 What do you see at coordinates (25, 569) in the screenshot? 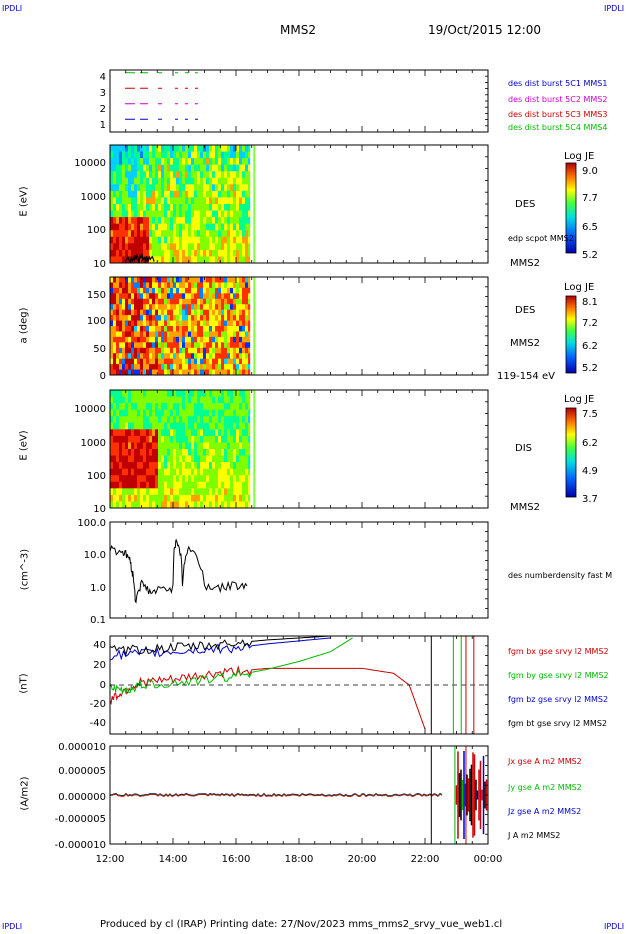
I see `ylabel-density: (cm^-3)` at bounding box center [25, 569].